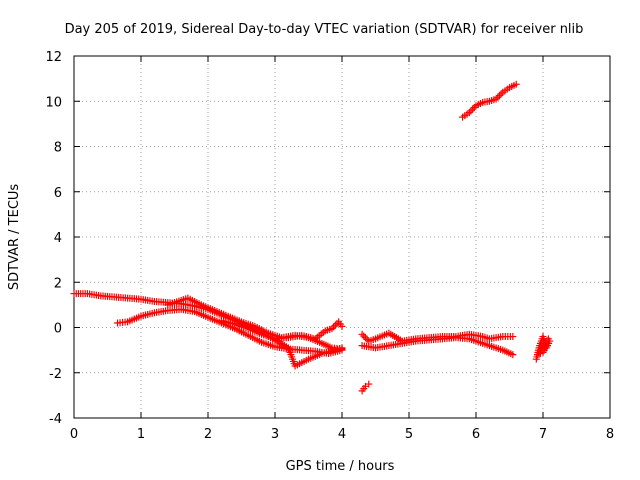 This screenshot has height=480, width=640. What do you see at coordinates (53, 57) in the screenshot?
I see `y-tick-label: 12` at bounding box center [53, 57].